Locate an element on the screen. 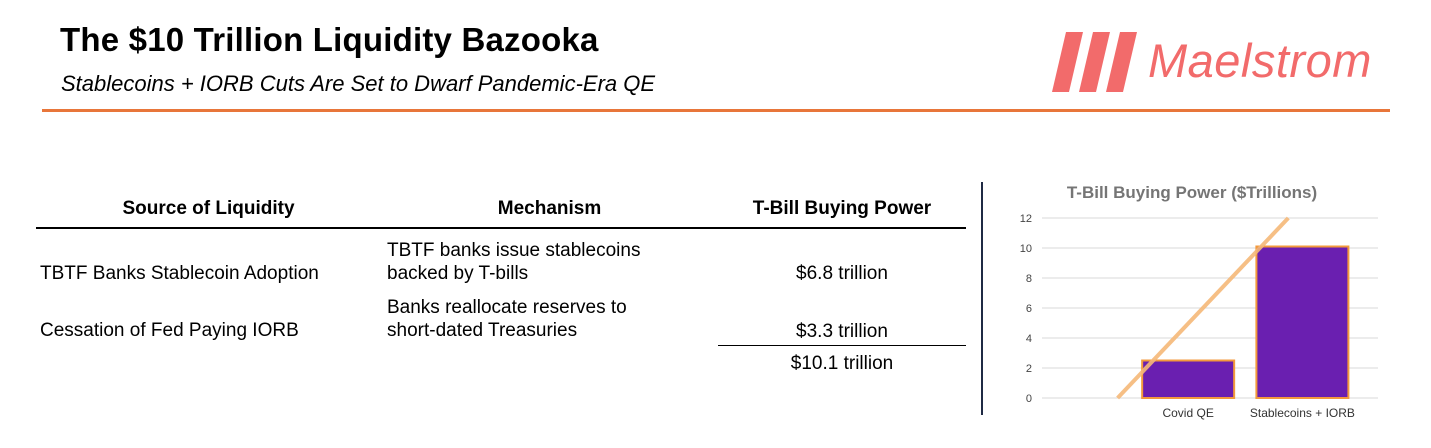  mechanism-line: backed by T-bills is located at coordinates (458, 273).